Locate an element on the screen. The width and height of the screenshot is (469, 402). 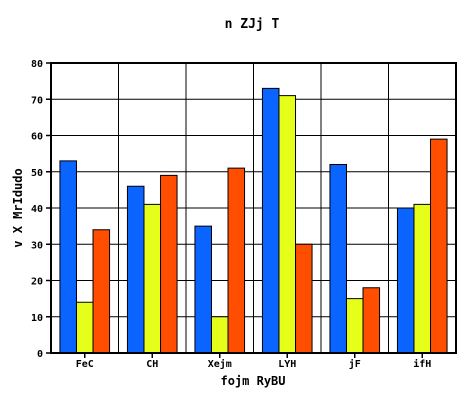
x-tick-label: Xejm is located at coordinates (220, 364).